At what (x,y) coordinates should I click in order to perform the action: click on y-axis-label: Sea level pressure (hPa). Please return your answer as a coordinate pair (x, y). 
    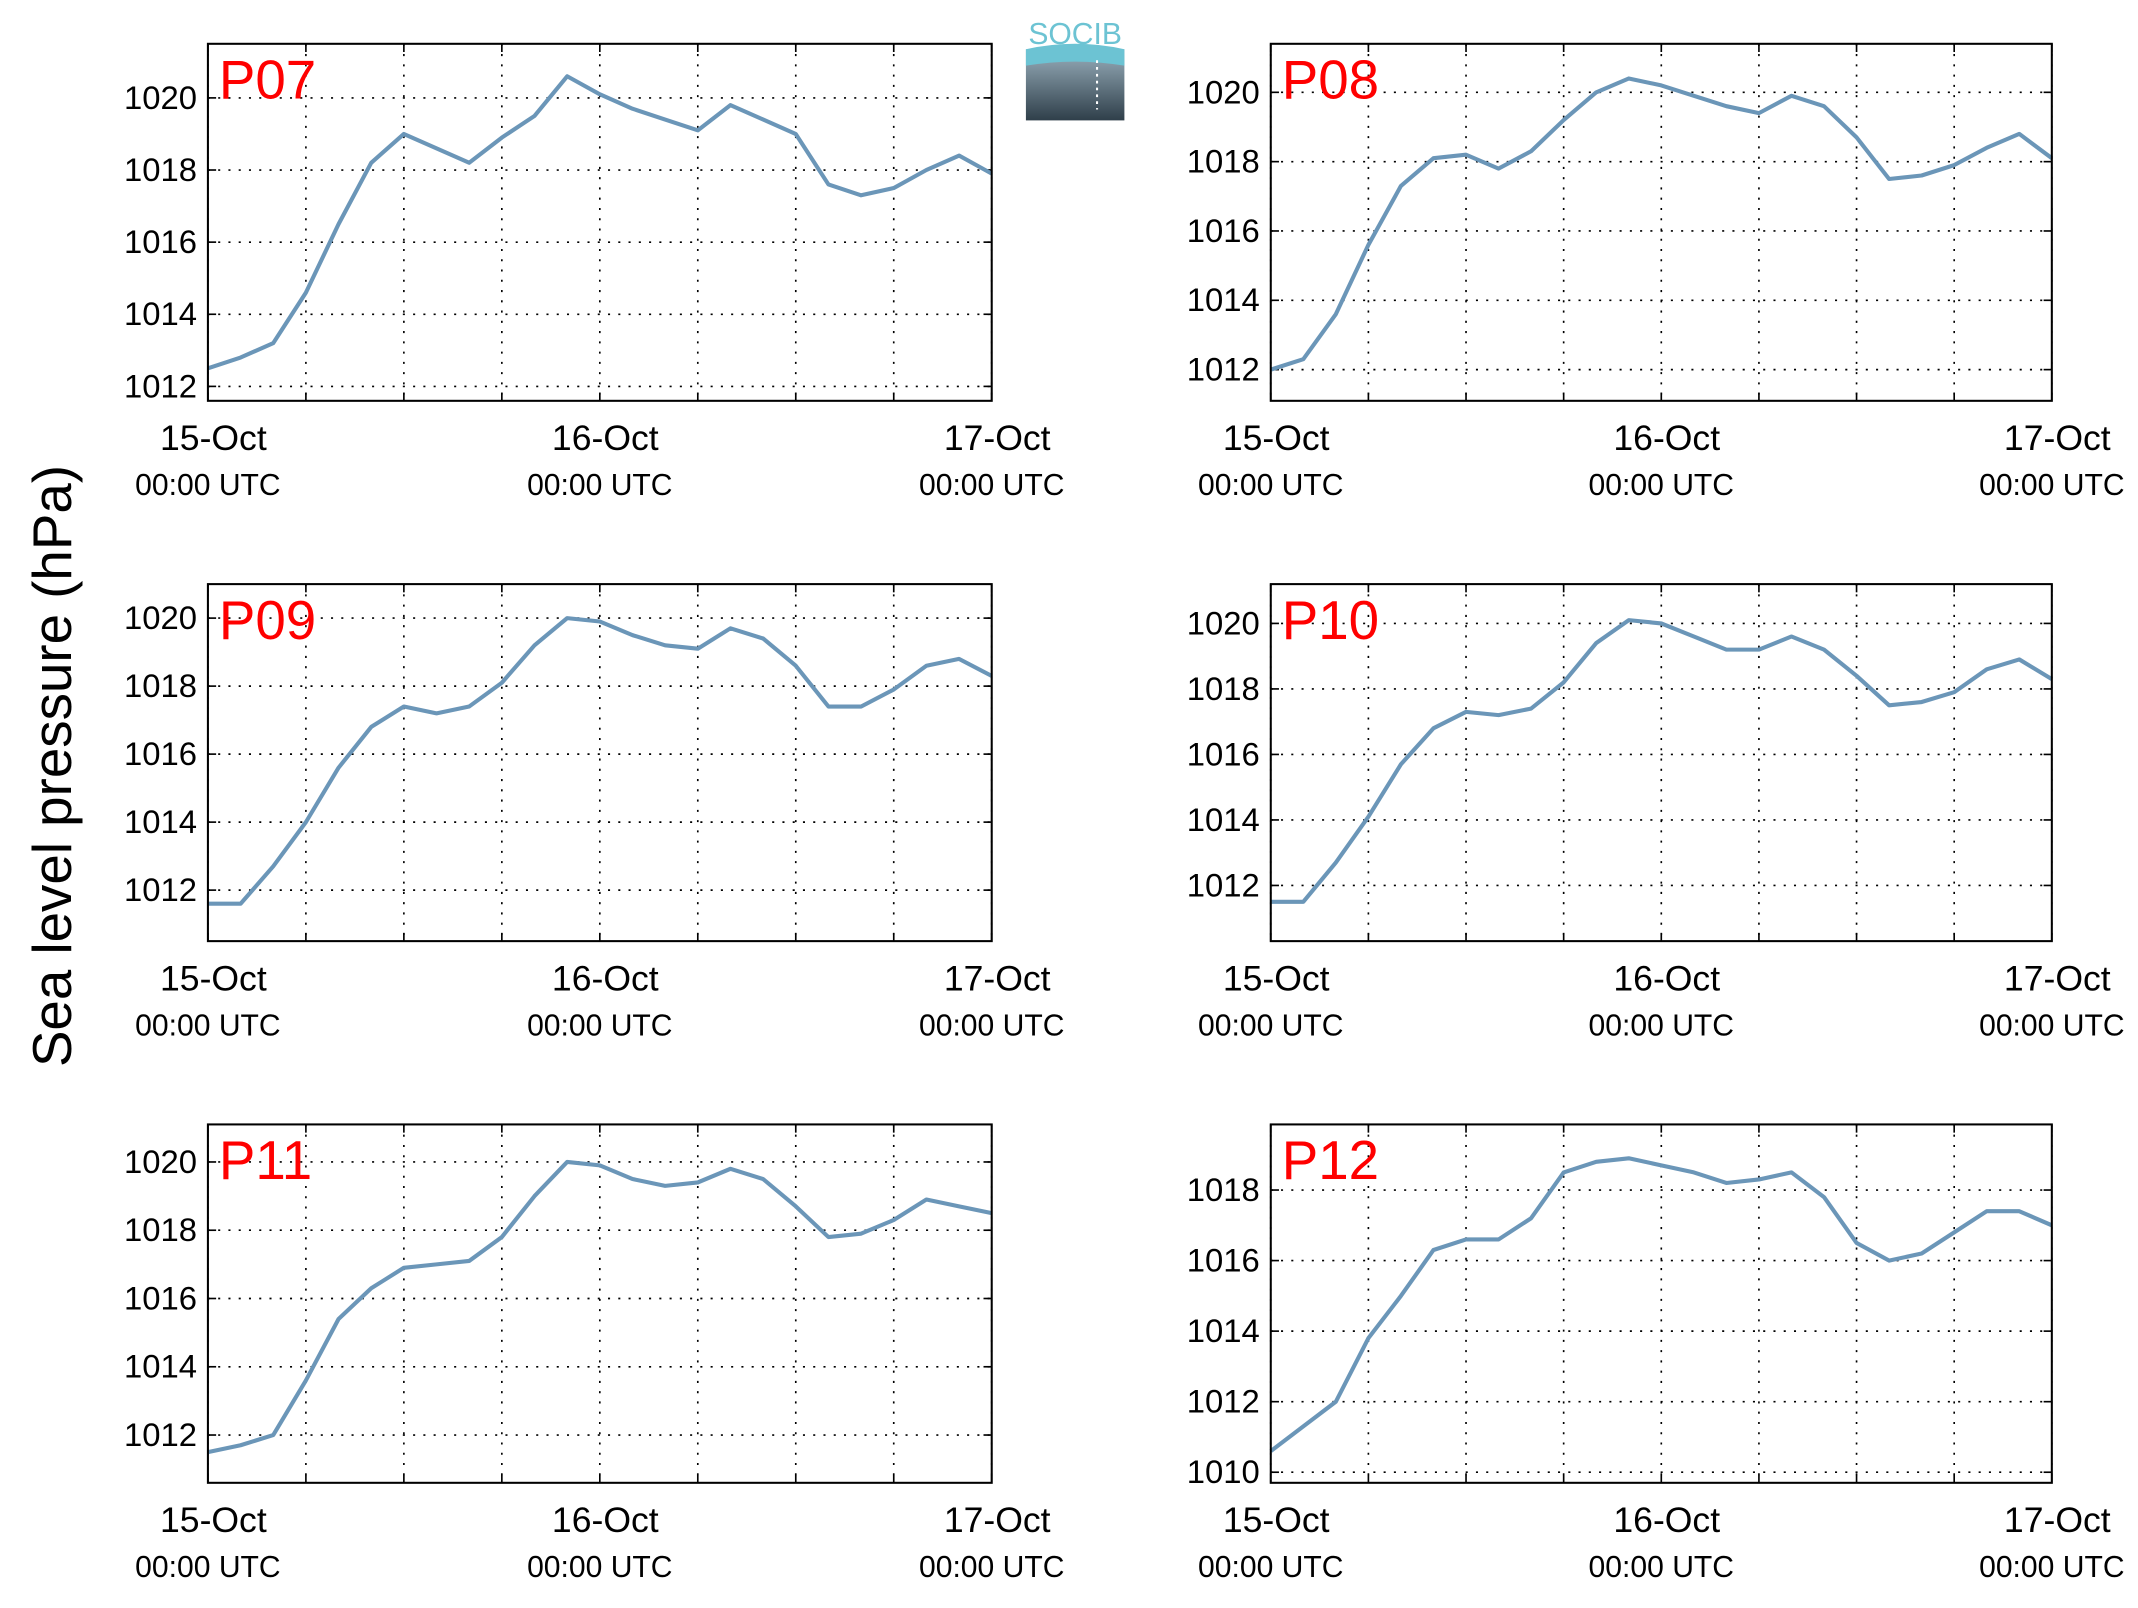
    Looking at the image, I should click on (52, 766).